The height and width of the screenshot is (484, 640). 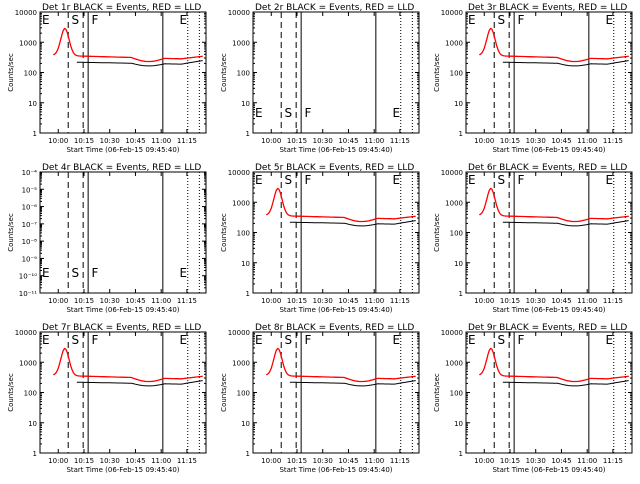 What do you see at coordinates (334, 328) in the screenshot?
I see `panel-title: Det 8r BLACK = Events, RED = LLD` at bounding box center [334, 328].